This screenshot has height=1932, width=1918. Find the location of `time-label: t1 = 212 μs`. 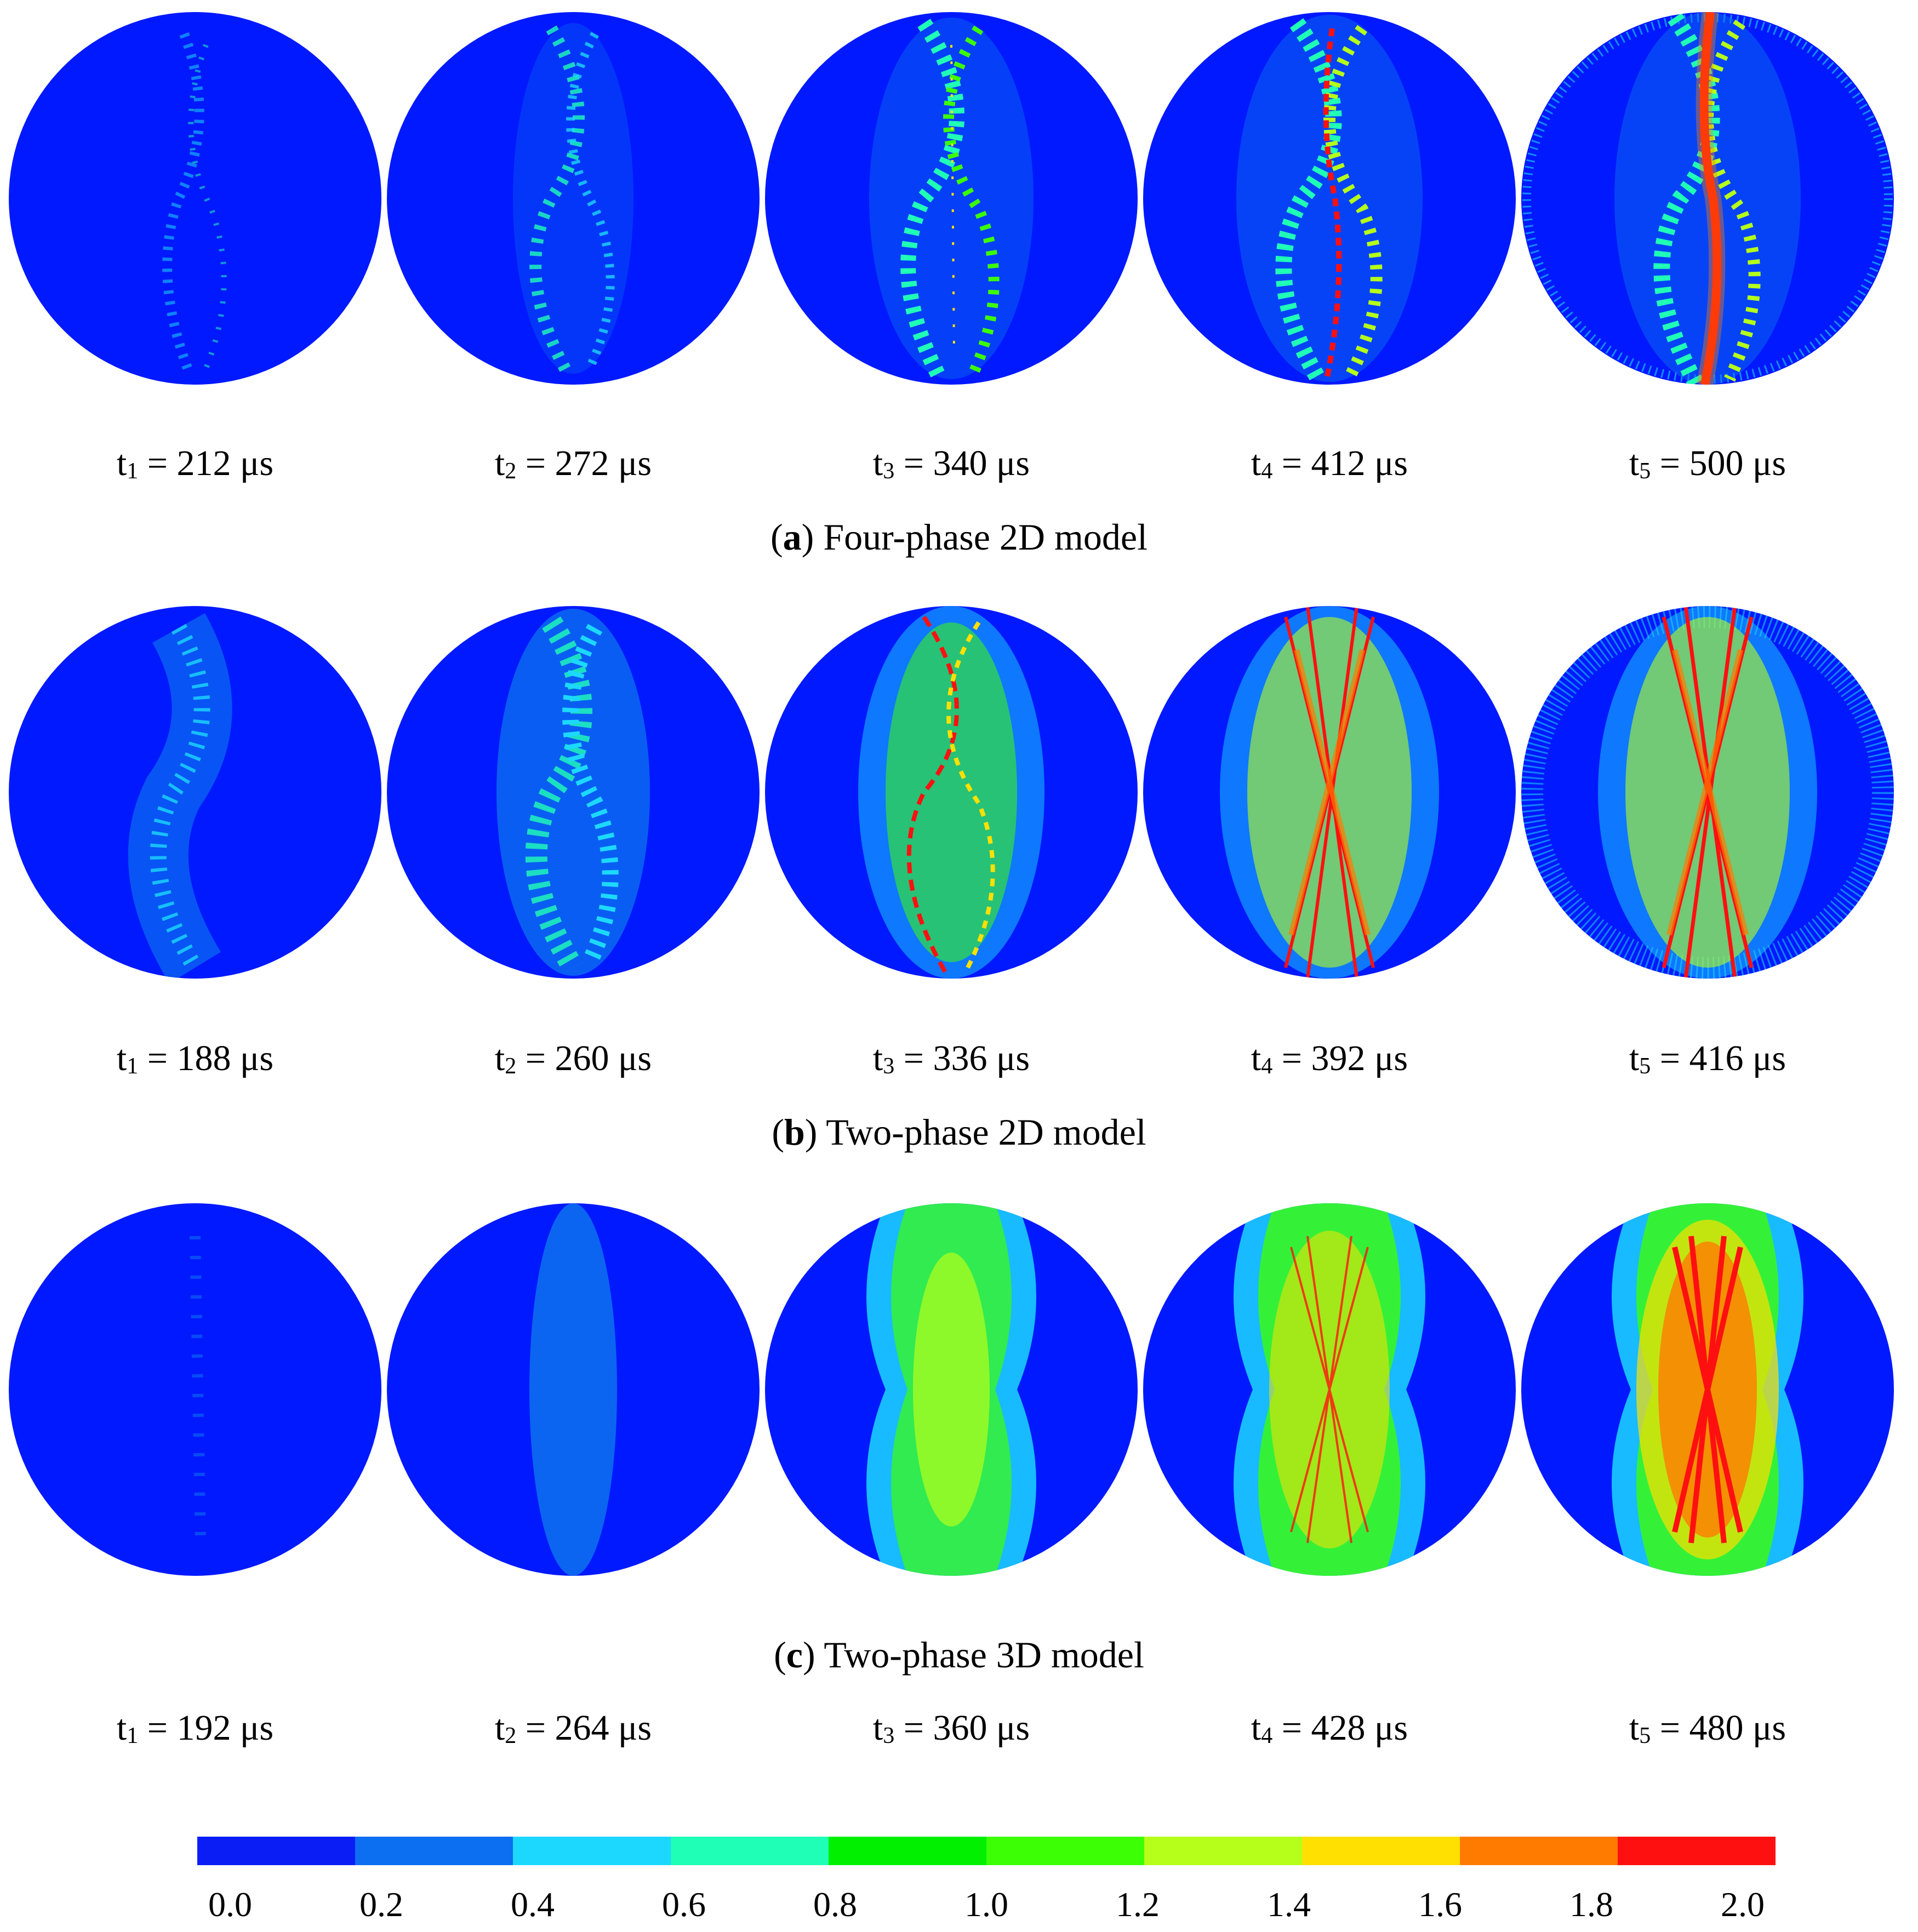

time-label: t1 = 212 μs is located at coordinates (195, 463).